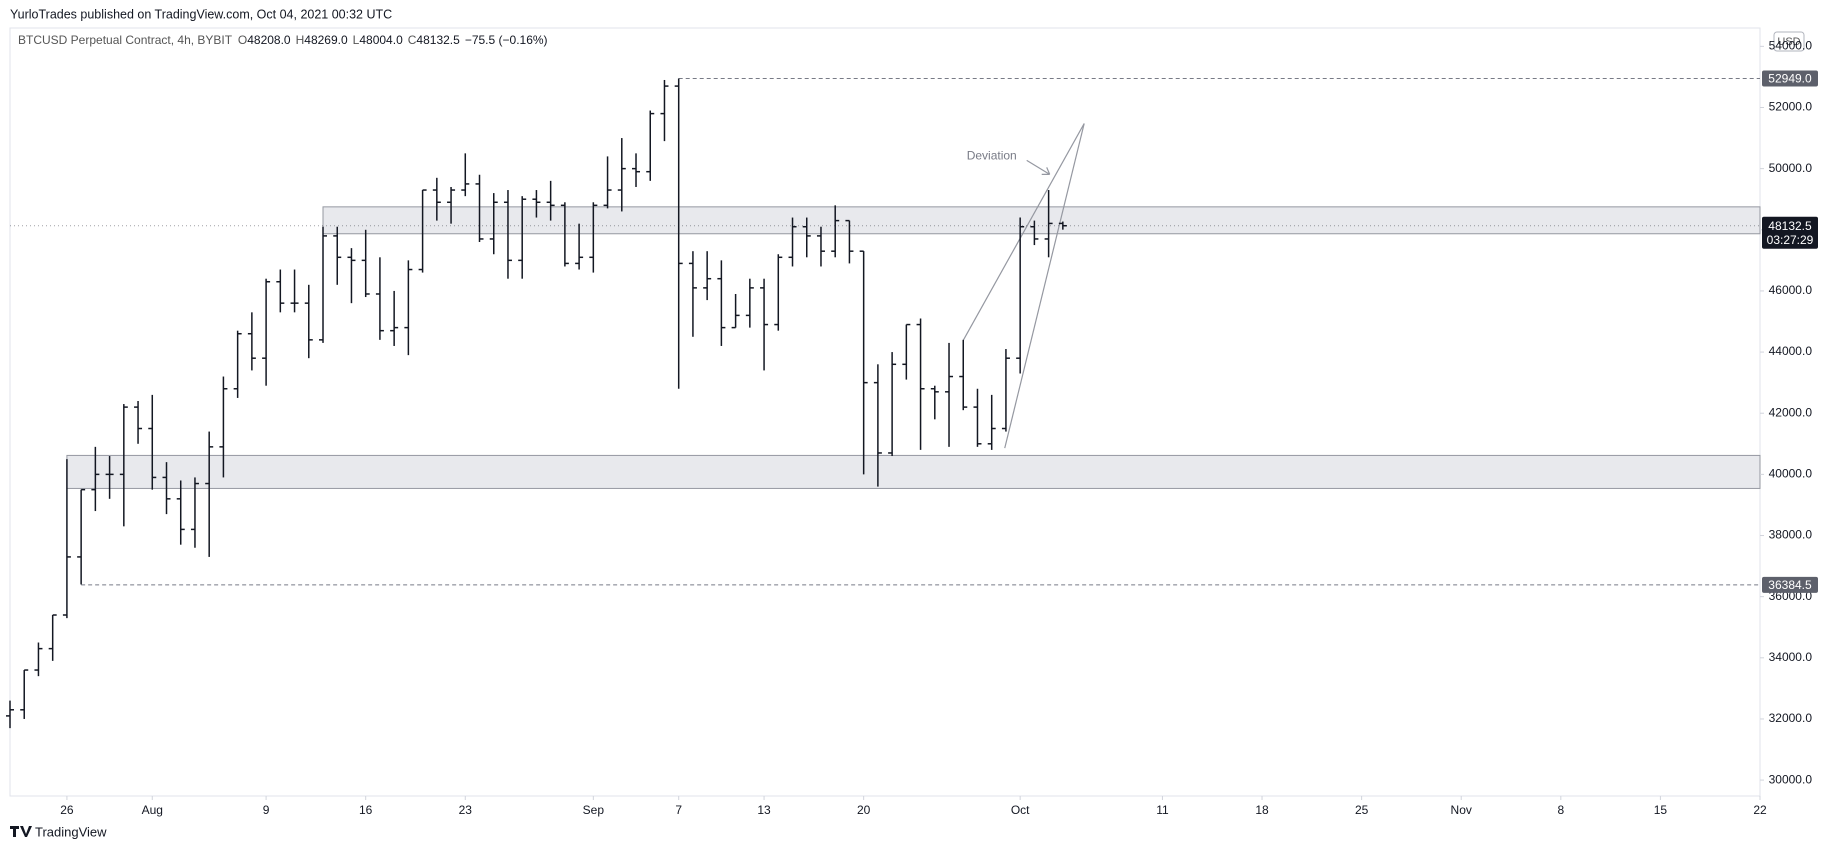 This screenshot has width=1834, height=850. I want to click on currency-label: USD, so click(1788, 42).